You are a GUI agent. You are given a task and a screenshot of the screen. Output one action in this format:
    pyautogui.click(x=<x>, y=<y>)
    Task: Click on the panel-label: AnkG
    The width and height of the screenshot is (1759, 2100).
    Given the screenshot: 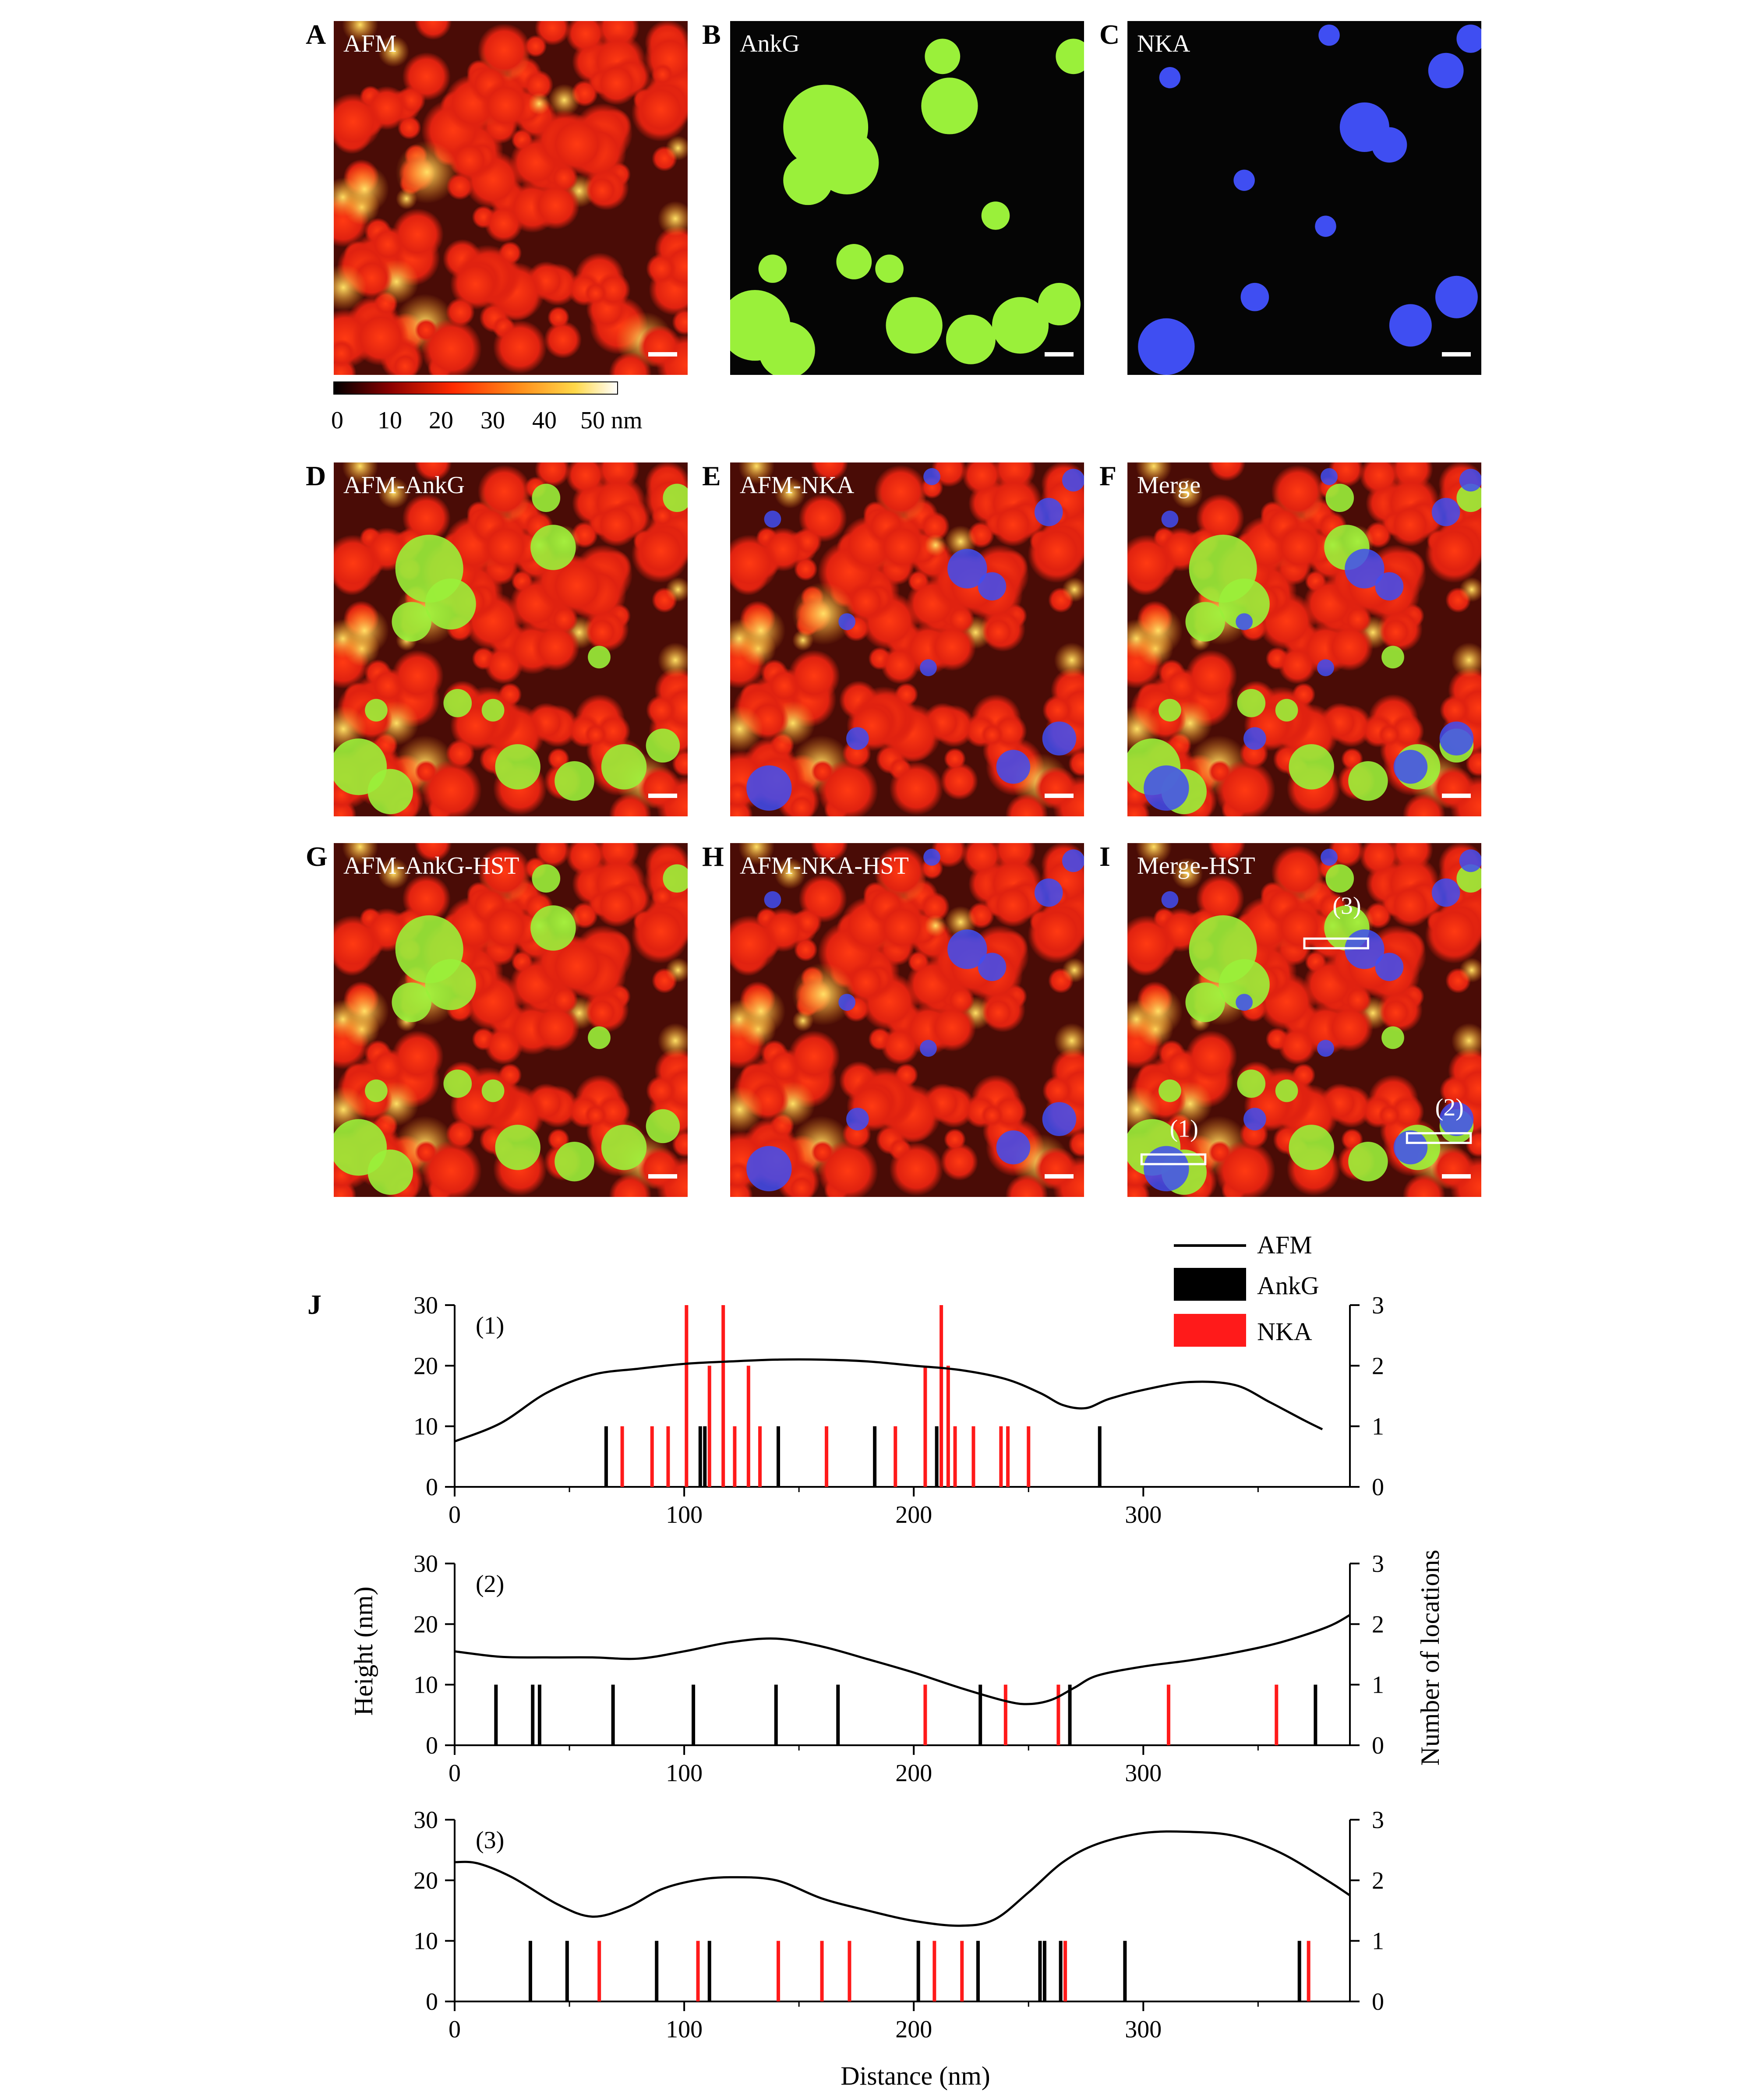 What is the action you would take?
    pyautogui.click(x=770, y=43)
    